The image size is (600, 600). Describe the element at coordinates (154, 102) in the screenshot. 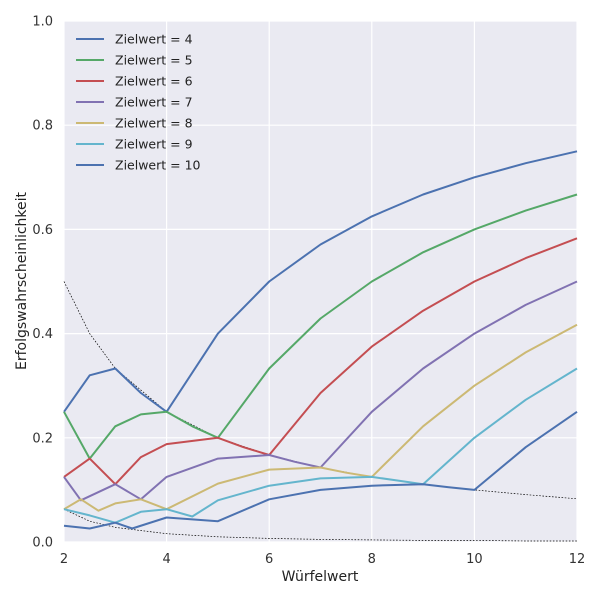

I see `legend-label: Zielwert = 7` at that location.